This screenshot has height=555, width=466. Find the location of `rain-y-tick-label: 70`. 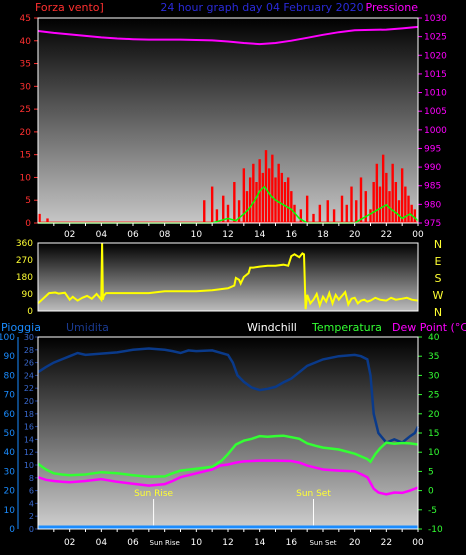

rain-y-tick-label: 70 is located at coordinates (10, 396).